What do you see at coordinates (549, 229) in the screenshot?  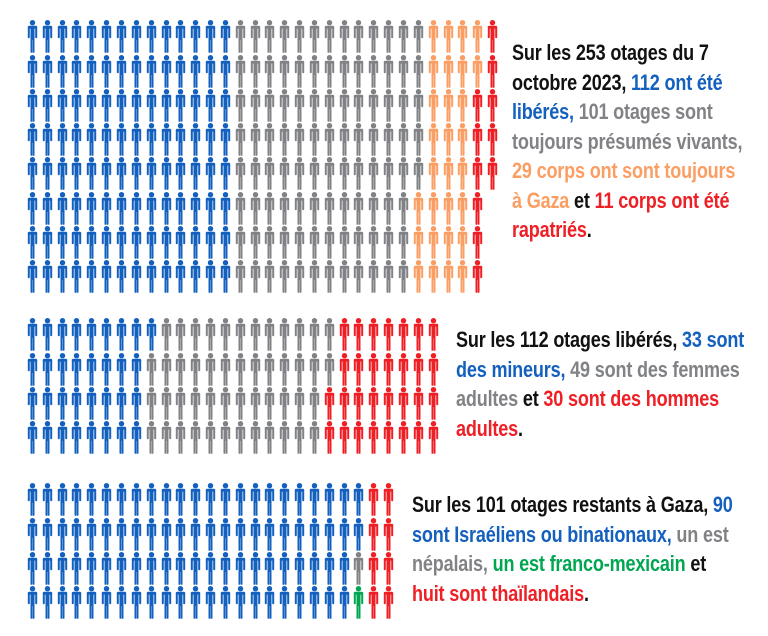 I see `text-segment: rapatriés` at bounding box center [549, 229].